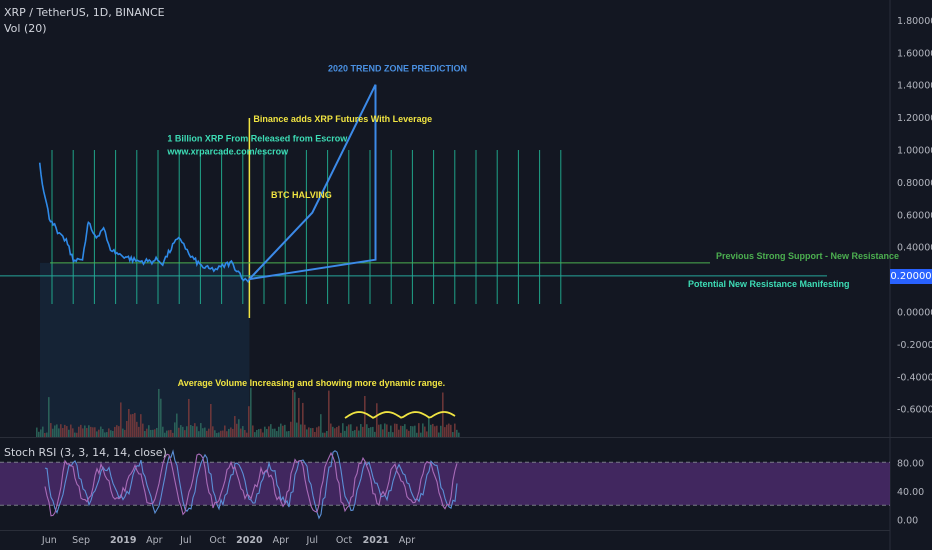 Image resolution: width=932 pixels, height=550 pixels. I want to click on x-tick-label: Sep, so click(81, 540).